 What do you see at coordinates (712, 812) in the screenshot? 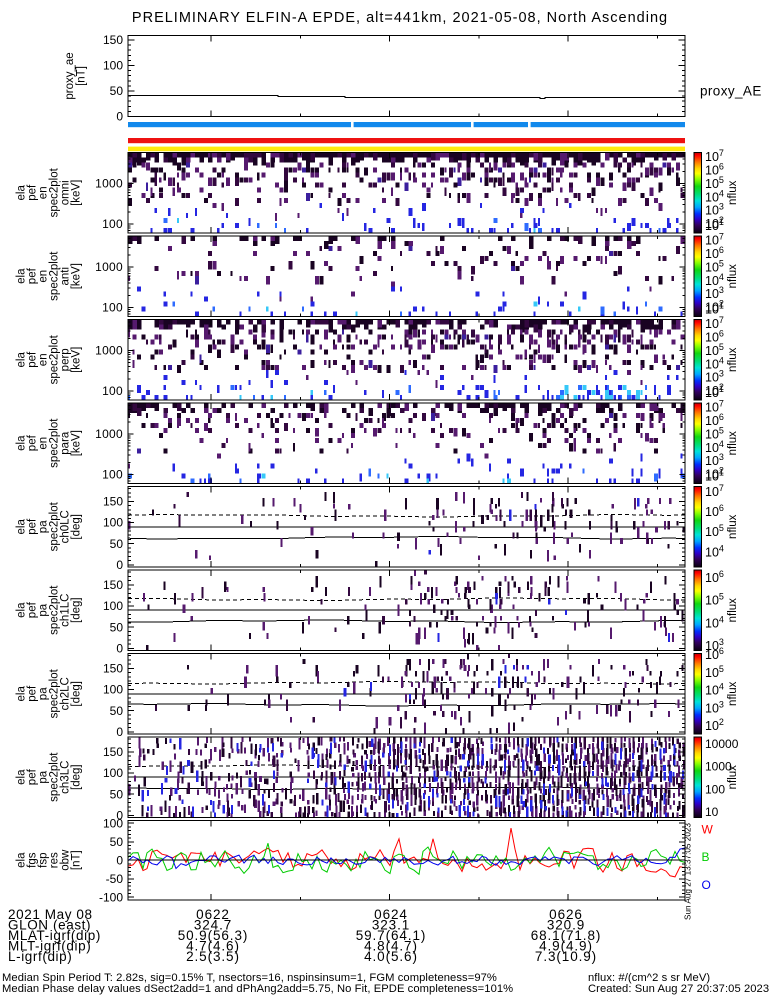
I see `svg-text: 10` at bounding box center [712, 812].